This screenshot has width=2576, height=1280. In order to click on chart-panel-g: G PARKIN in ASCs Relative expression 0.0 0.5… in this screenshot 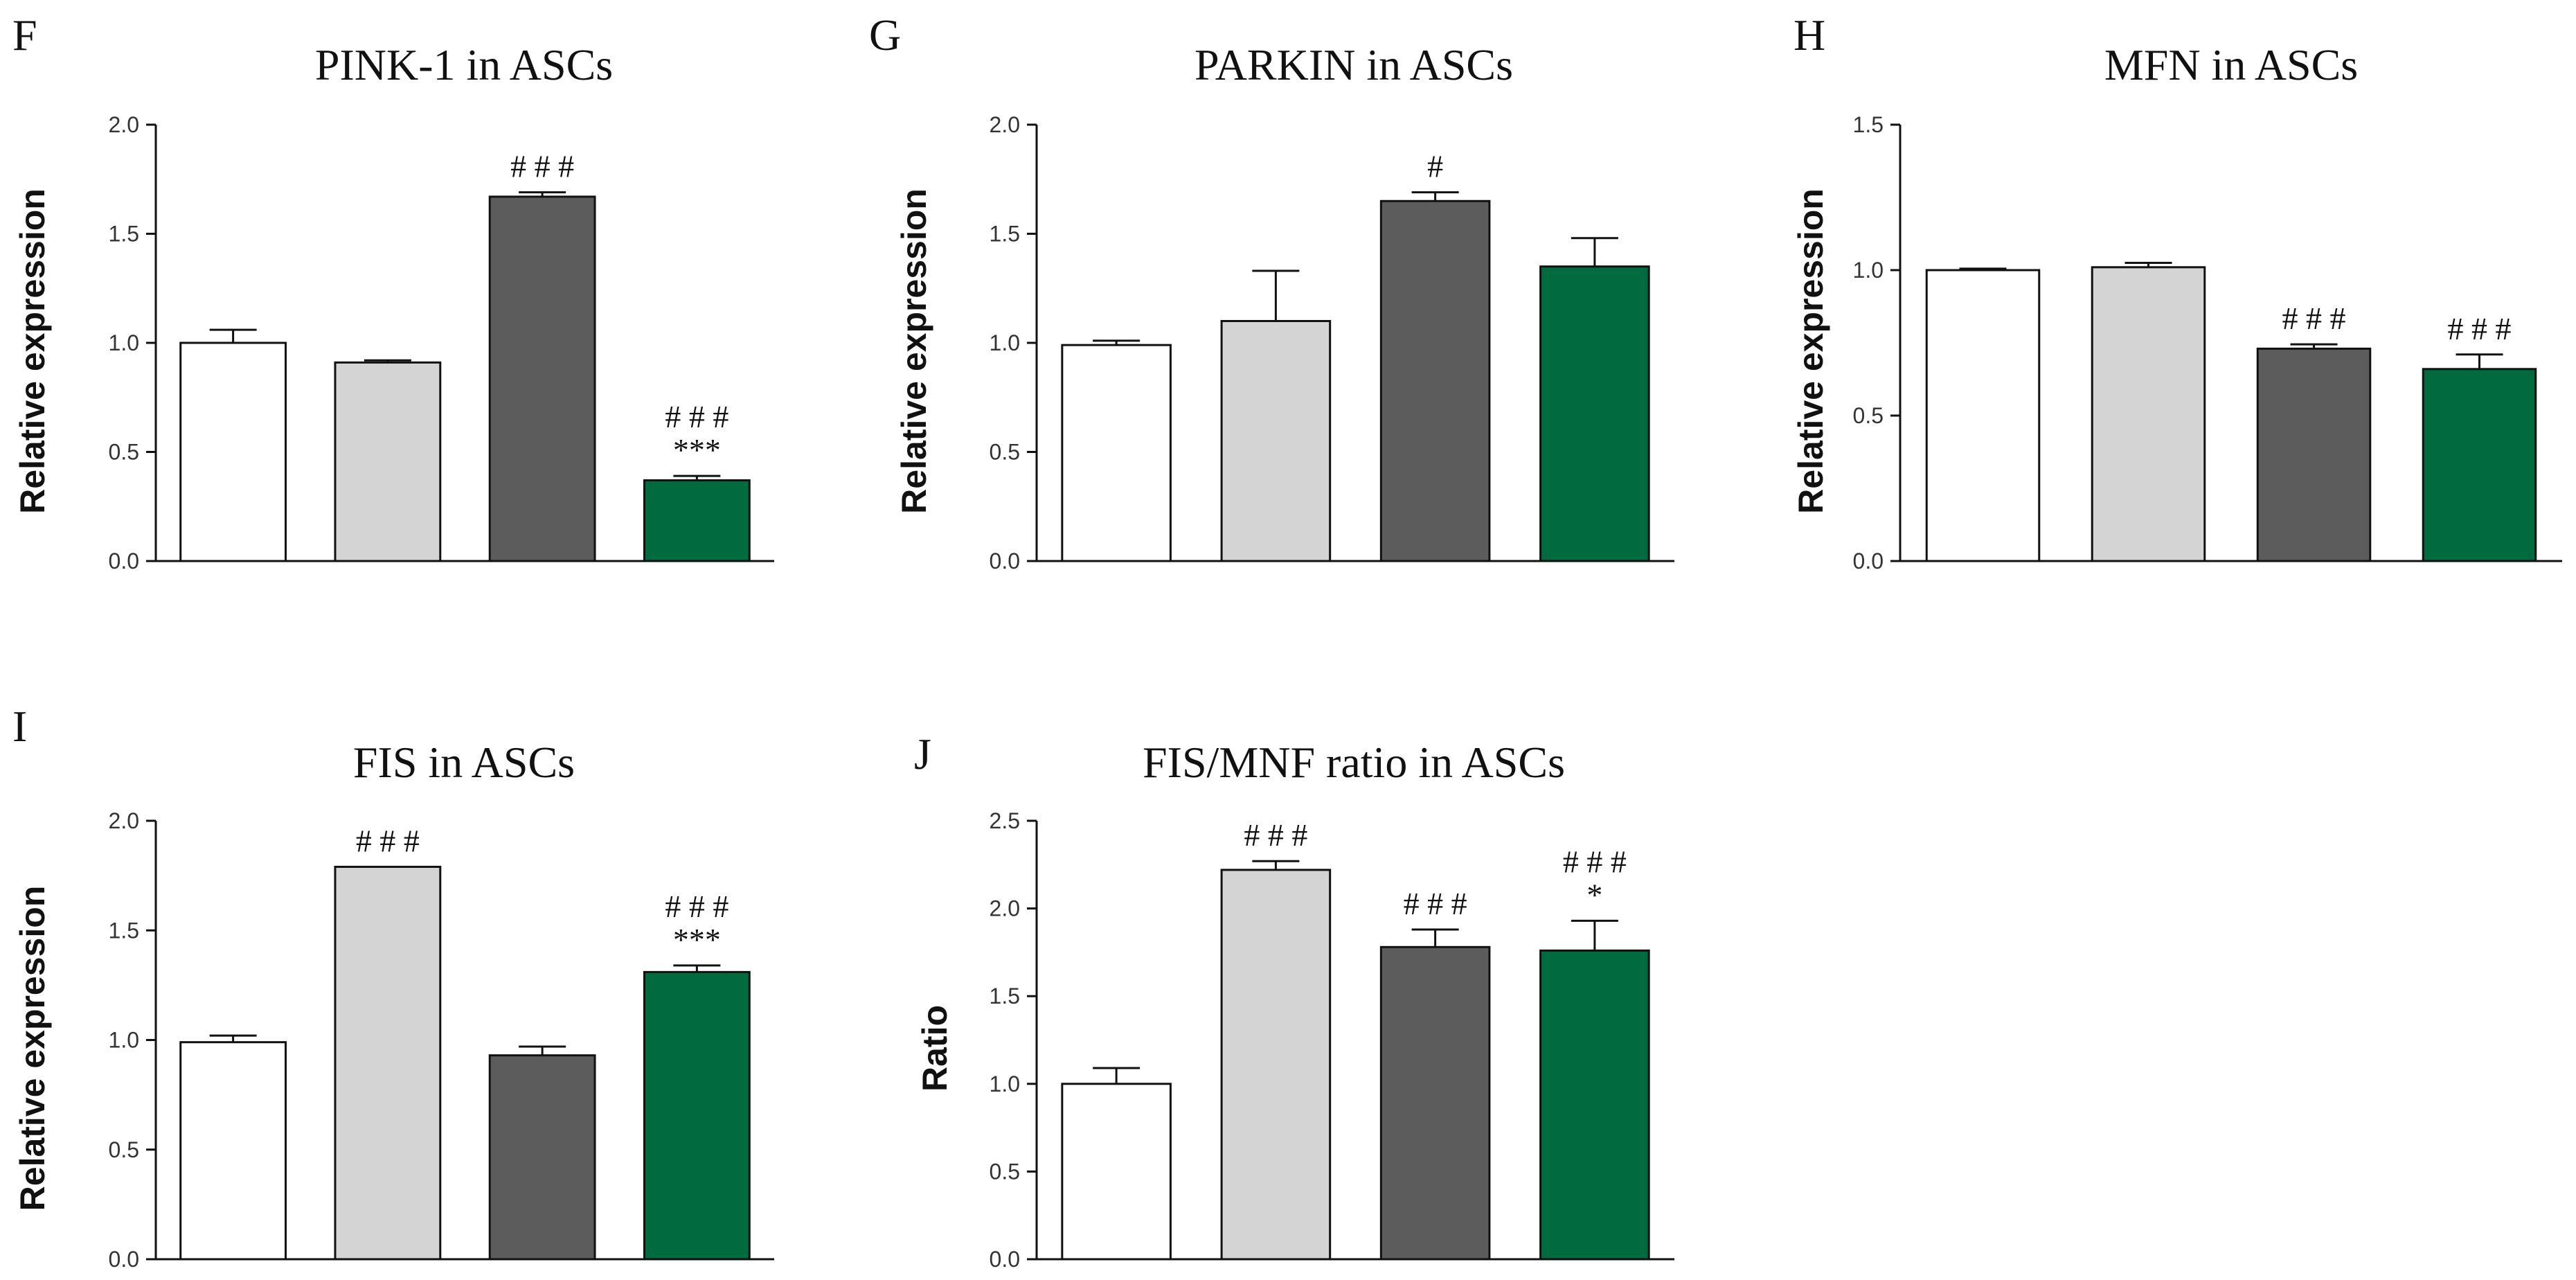, I will do `click(1271, 292)`.